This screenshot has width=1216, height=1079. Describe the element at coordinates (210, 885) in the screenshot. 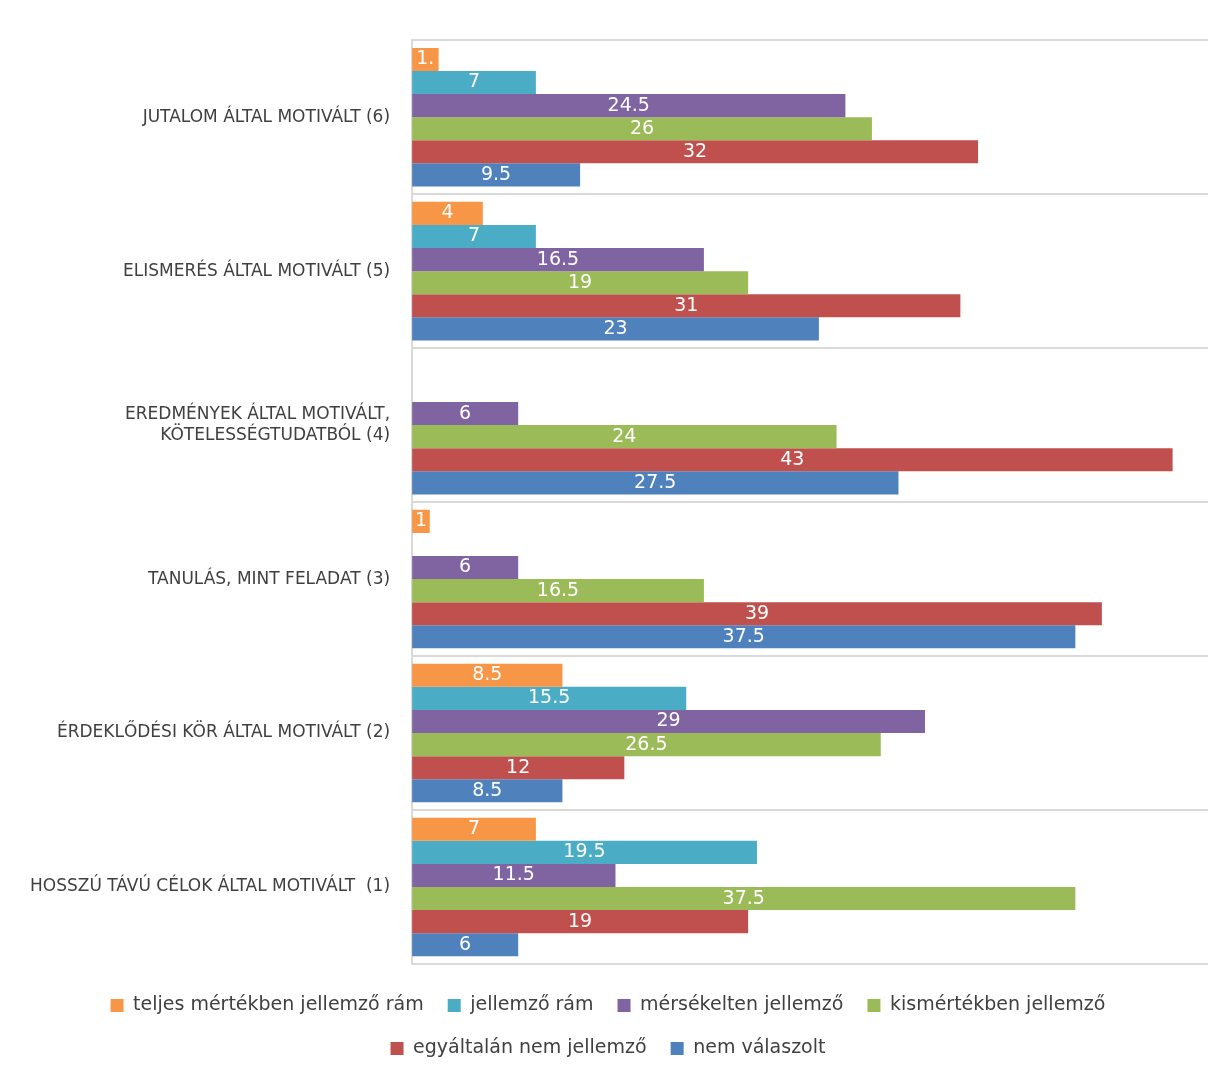

I see `y-tick-label: HOSSZÚ TÁVÚ CÉLOK ÁLTAL MOTIVÁLT (1)` at that location.